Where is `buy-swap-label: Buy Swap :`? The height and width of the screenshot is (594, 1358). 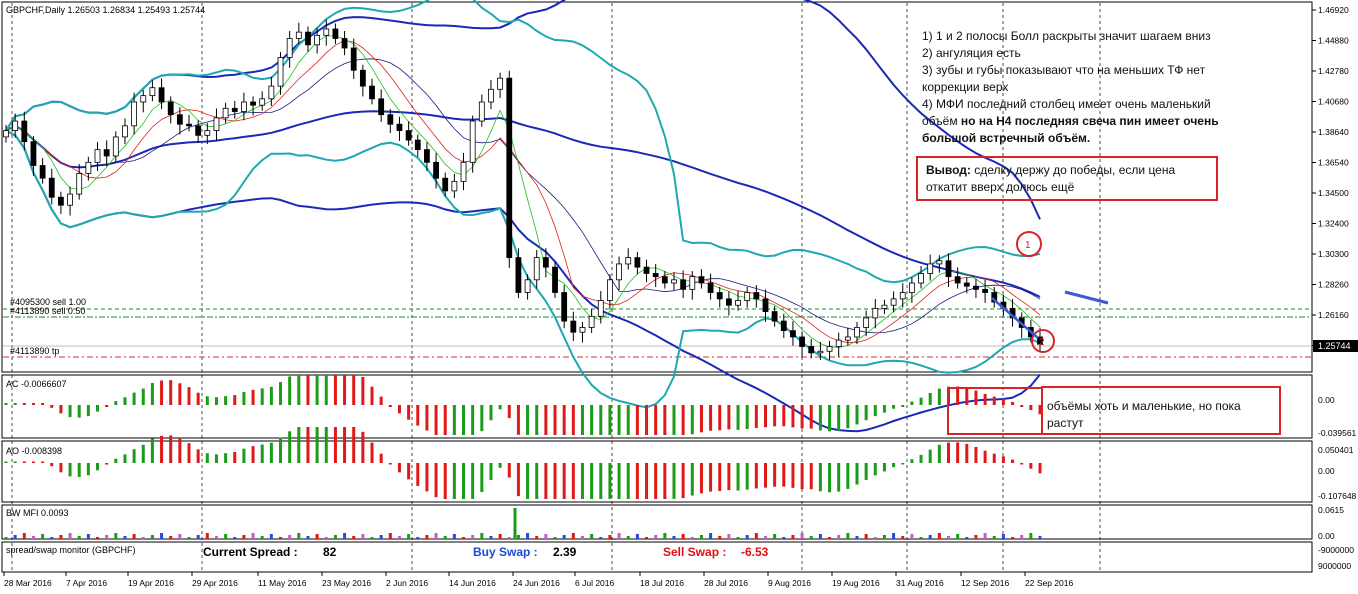
buy-swap-label: Buy Swap : is located at coordinates (505, 552).